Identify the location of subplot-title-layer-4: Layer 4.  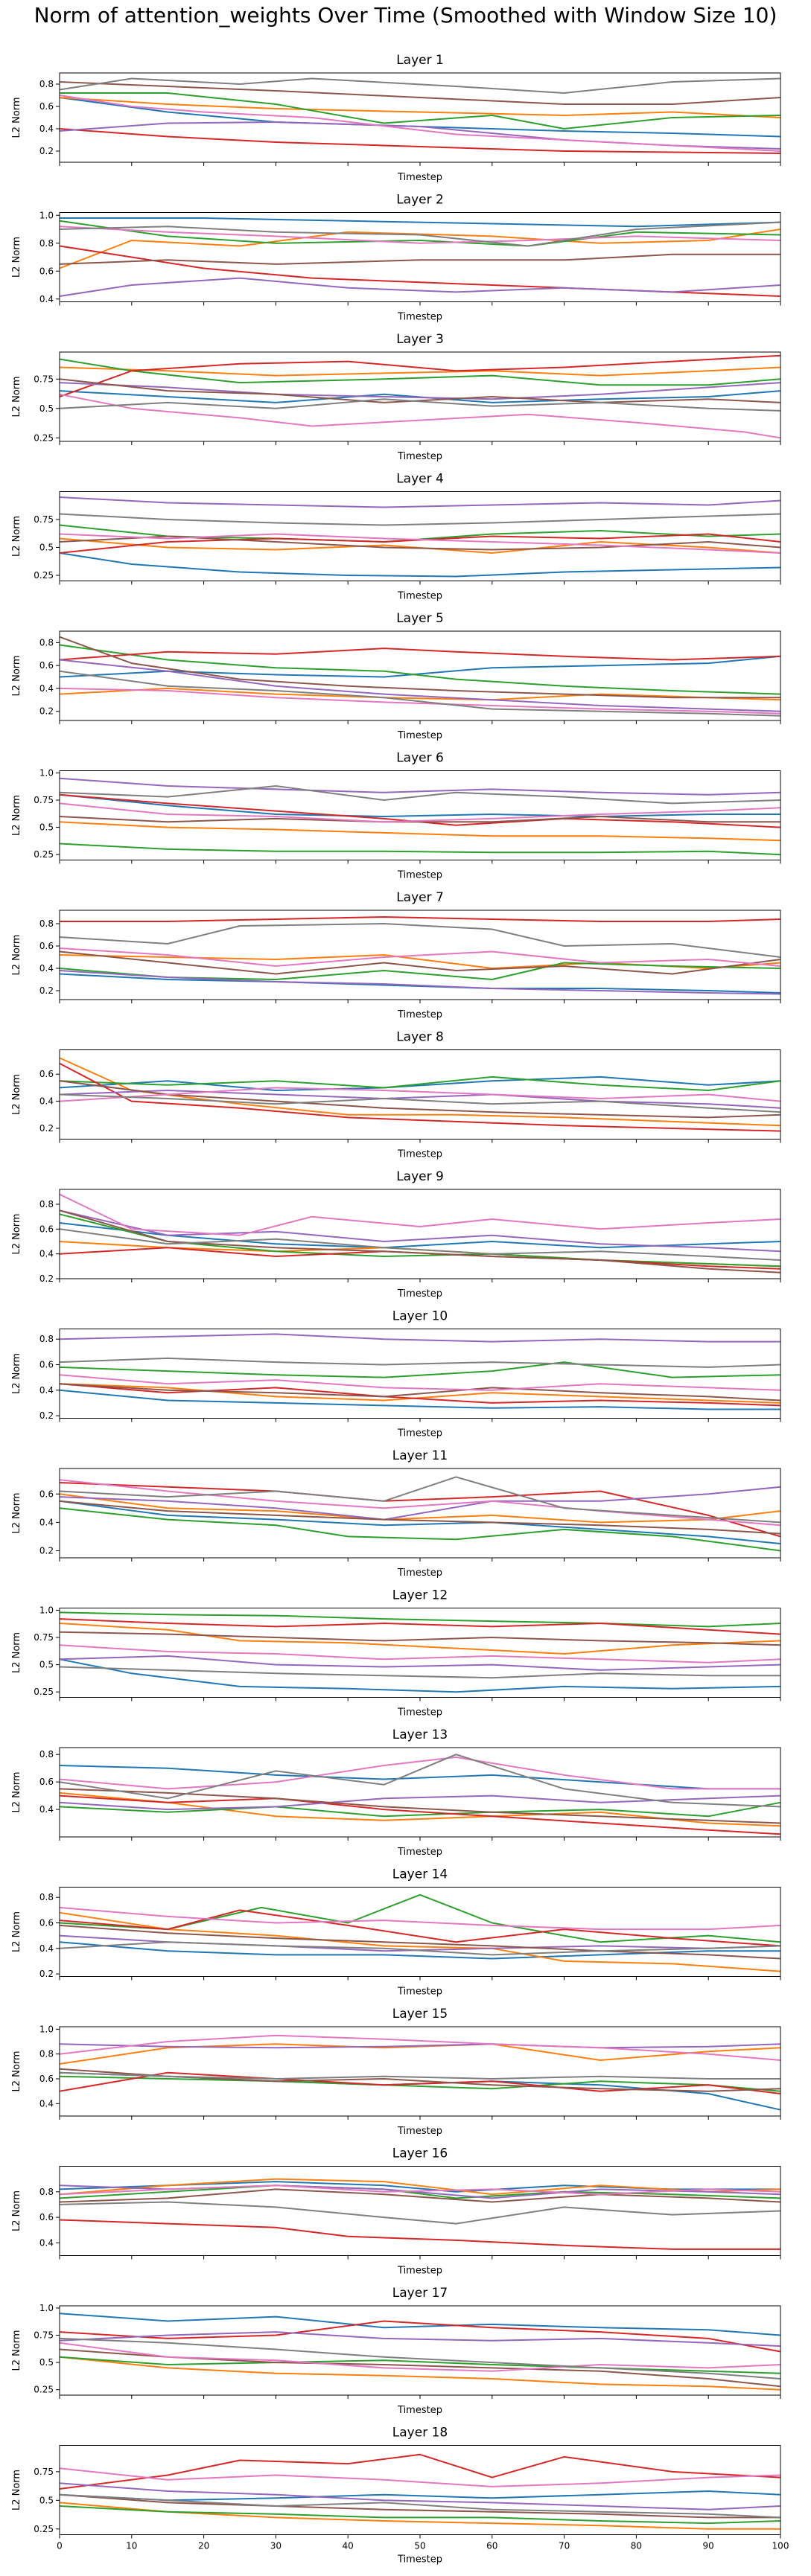
(420, 479).